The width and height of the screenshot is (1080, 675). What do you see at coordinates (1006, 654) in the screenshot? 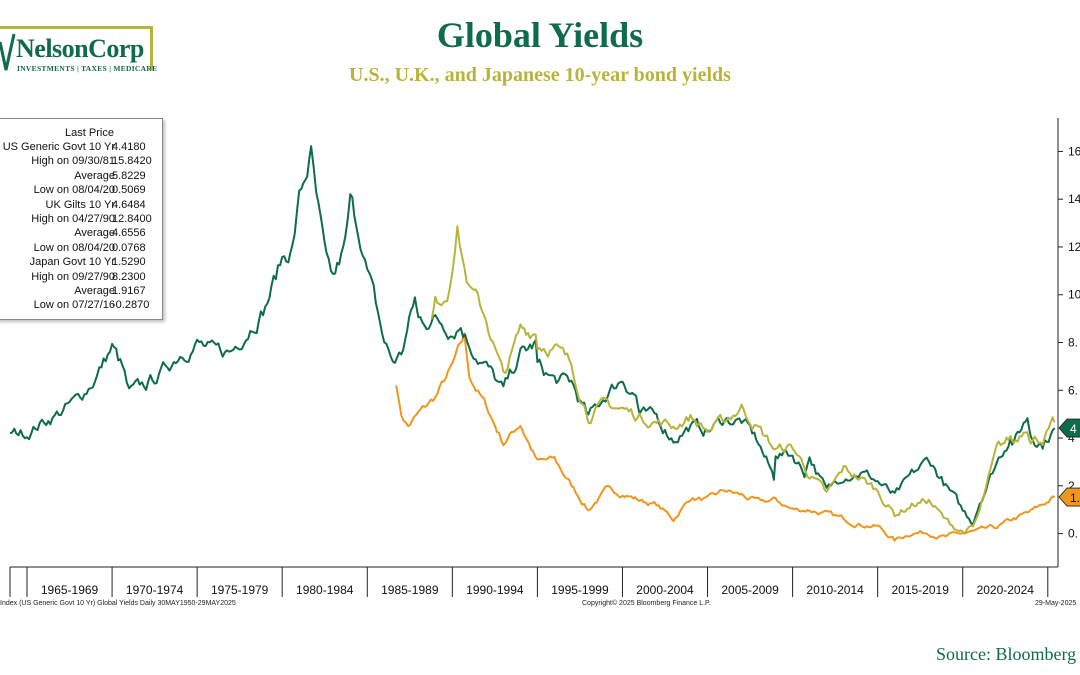
I see `source-note: Source: Bloomberg` at bounding box center [1006, 654].